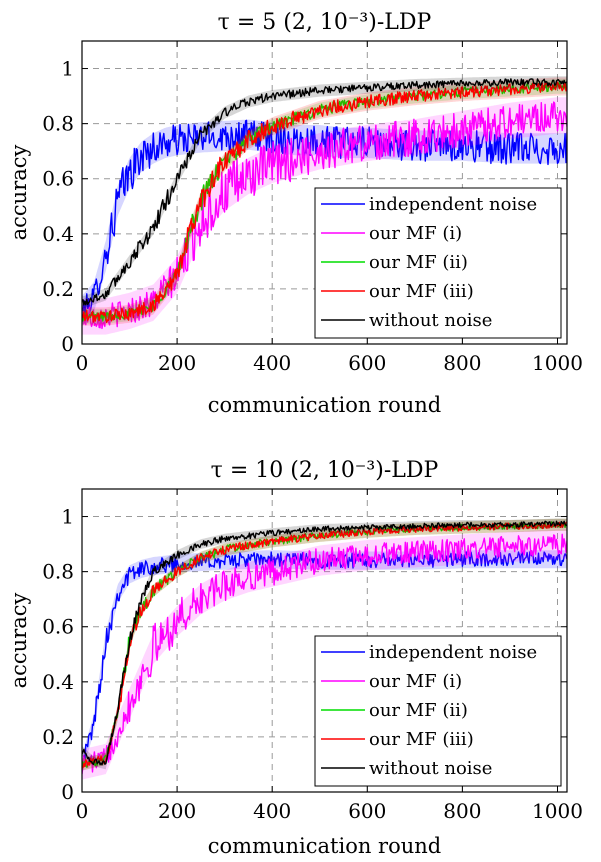 Image resolution: width=601 pixels, height=862 pixels. What do you see at coordinates (325, 470) in the screenshot?
I see `chart-title: τ = 10 (2, 10⁻³)-LDP` at bounding box center [325, 470].